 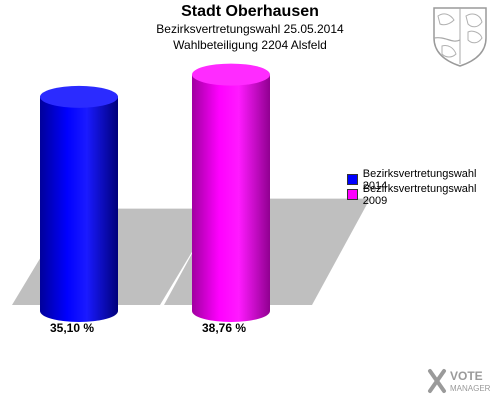 What do you see at coordinates (250, 11) in the screenshot?
I see `page-title: Stadt Oberhausen` at bounding box center [250, 11].